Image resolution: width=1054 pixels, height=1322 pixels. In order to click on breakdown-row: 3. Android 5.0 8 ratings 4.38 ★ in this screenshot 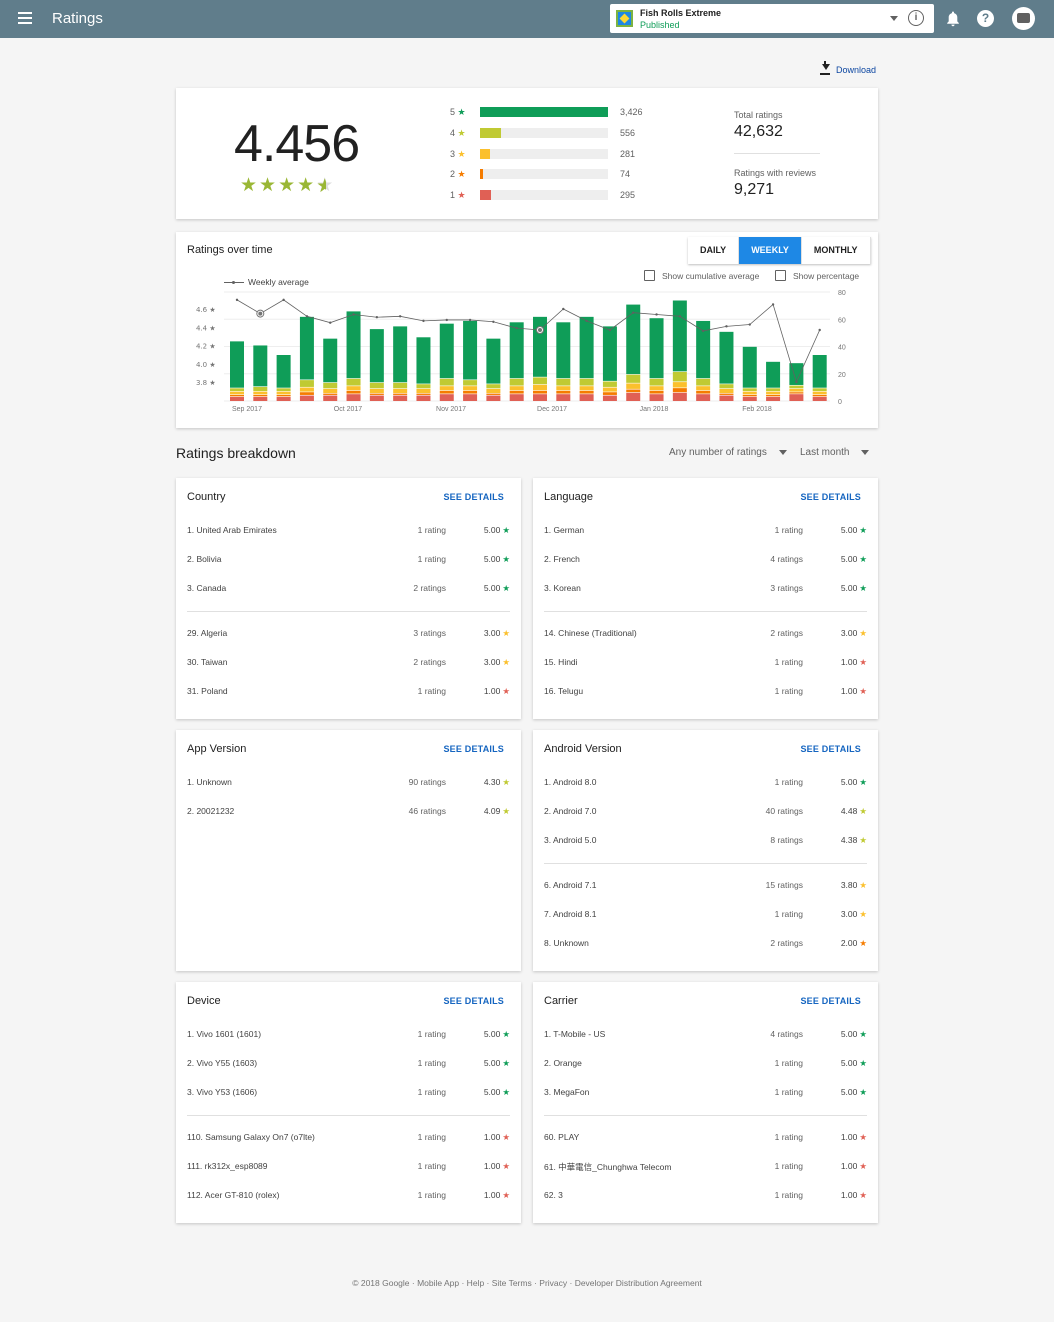, I will do `click(705, 841)`.